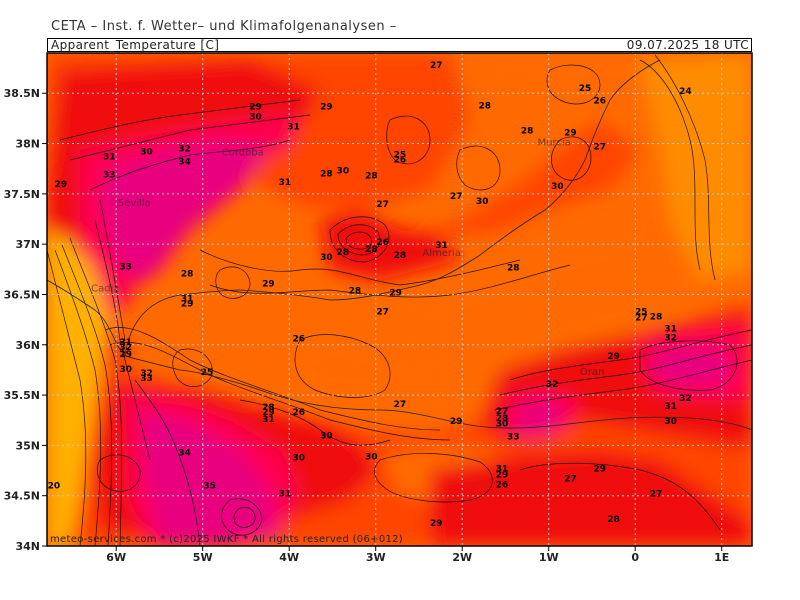  What do you see at coordinates (22, 294) in the screenshot?
I see `y-tick-label: 36.5N` at bounding box center [22, 294].